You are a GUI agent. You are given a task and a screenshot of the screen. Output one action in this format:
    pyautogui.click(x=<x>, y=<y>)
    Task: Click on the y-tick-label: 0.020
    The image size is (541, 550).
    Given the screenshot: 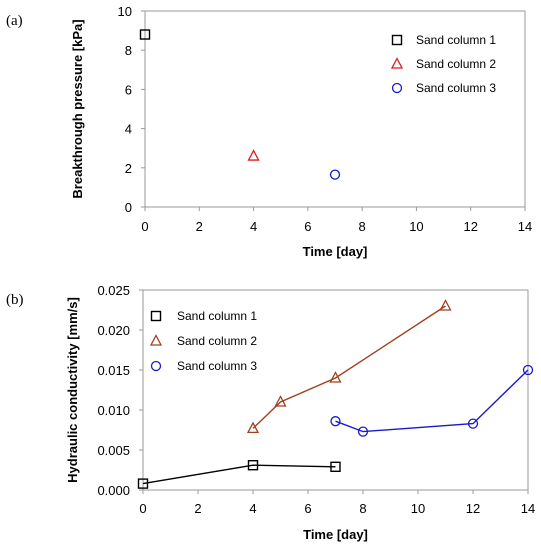 What is the action you would take?
    pyautogui.click(x=113, y=330)
    